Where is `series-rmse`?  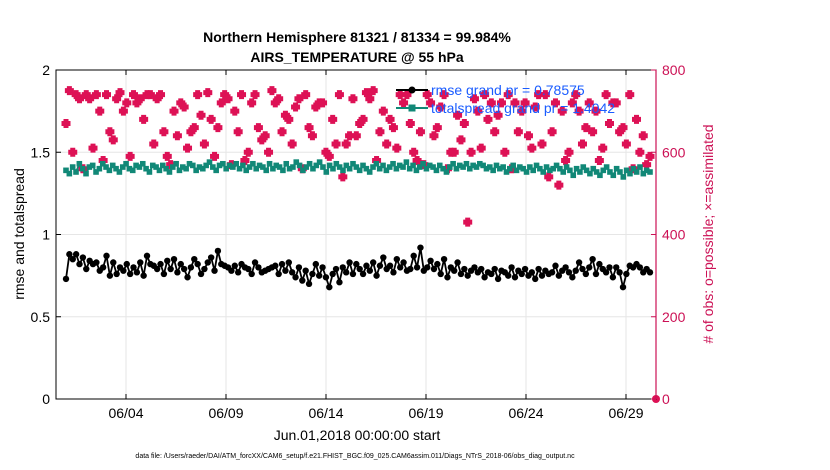 series-rmse is located at coordinates (358, 267).